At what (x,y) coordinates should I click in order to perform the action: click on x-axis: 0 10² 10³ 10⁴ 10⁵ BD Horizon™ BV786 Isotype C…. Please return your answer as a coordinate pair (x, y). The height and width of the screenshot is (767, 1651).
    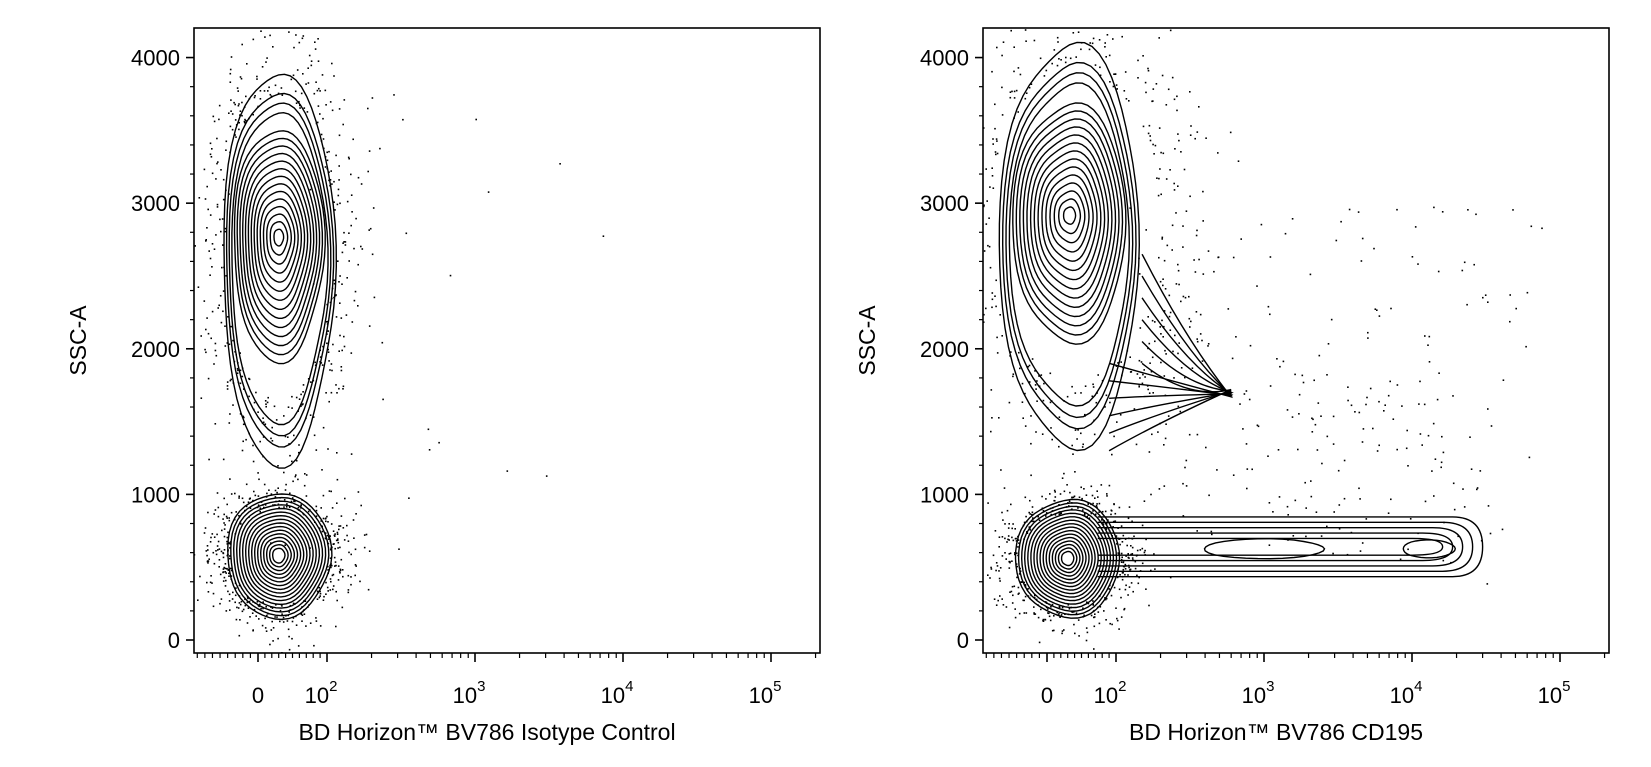
    Looking at the image, I should click on (506, 699).